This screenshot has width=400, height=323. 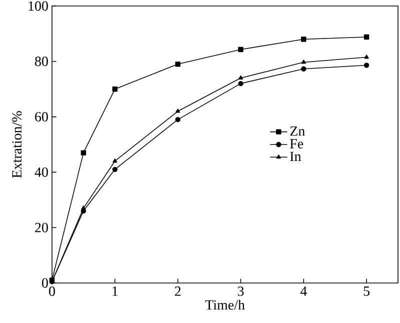 I want to click on y-tick-label: 20, so click(x=41, y=227).